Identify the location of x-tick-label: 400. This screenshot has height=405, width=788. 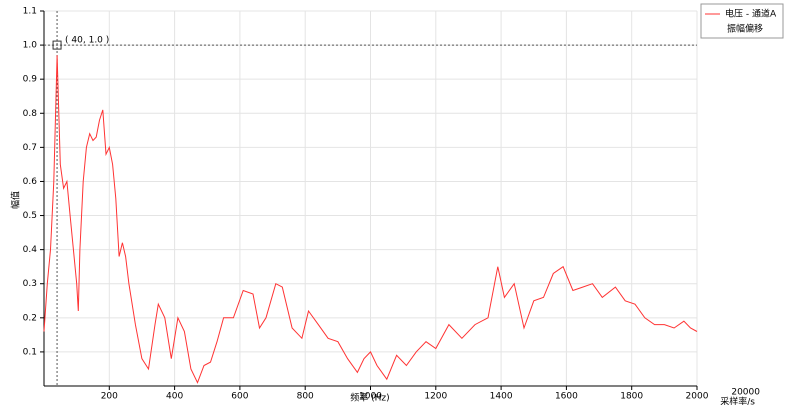
(174, 397).